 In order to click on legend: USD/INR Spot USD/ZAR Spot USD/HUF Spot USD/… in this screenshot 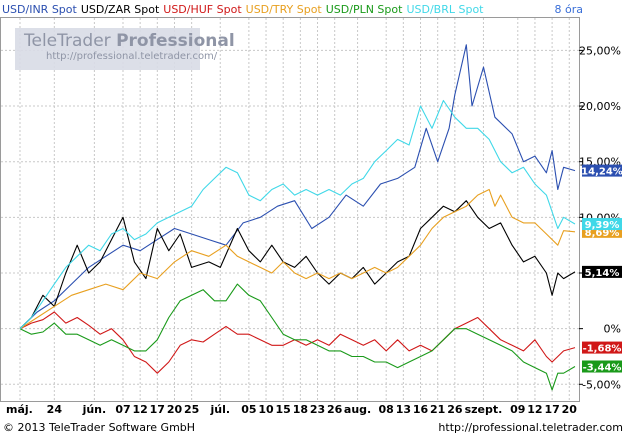, I will do `click(245, 9)`.